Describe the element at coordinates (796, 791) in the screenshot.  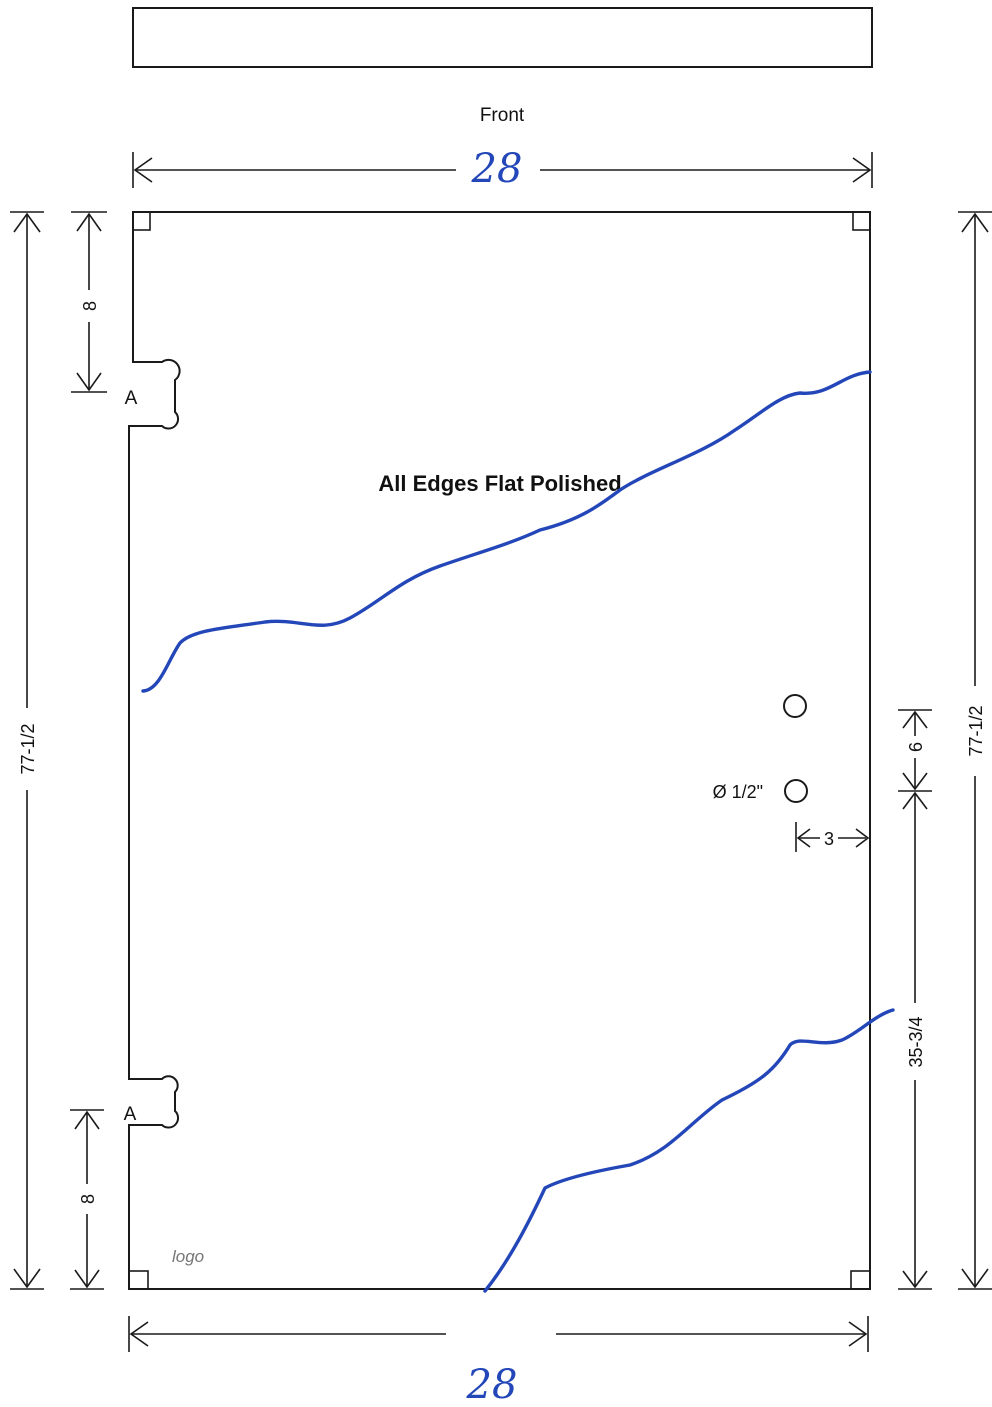
I see `hole-lower` at that location.